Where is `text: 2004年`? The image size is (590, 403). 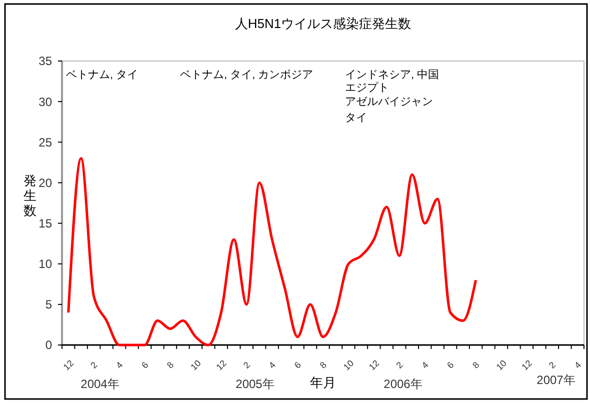 text: 2004年 is located at coordinates (100, 384).